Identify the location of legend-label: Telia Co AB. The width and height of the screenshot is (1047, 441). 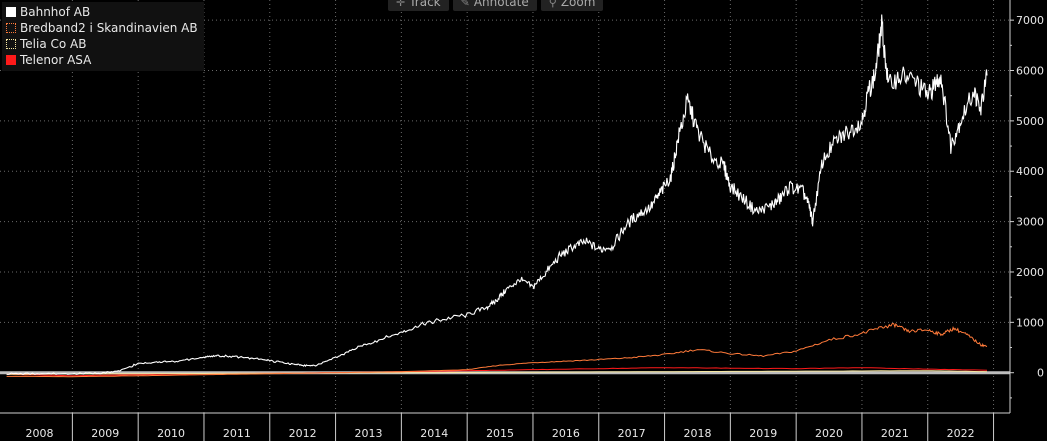
(53, 44).